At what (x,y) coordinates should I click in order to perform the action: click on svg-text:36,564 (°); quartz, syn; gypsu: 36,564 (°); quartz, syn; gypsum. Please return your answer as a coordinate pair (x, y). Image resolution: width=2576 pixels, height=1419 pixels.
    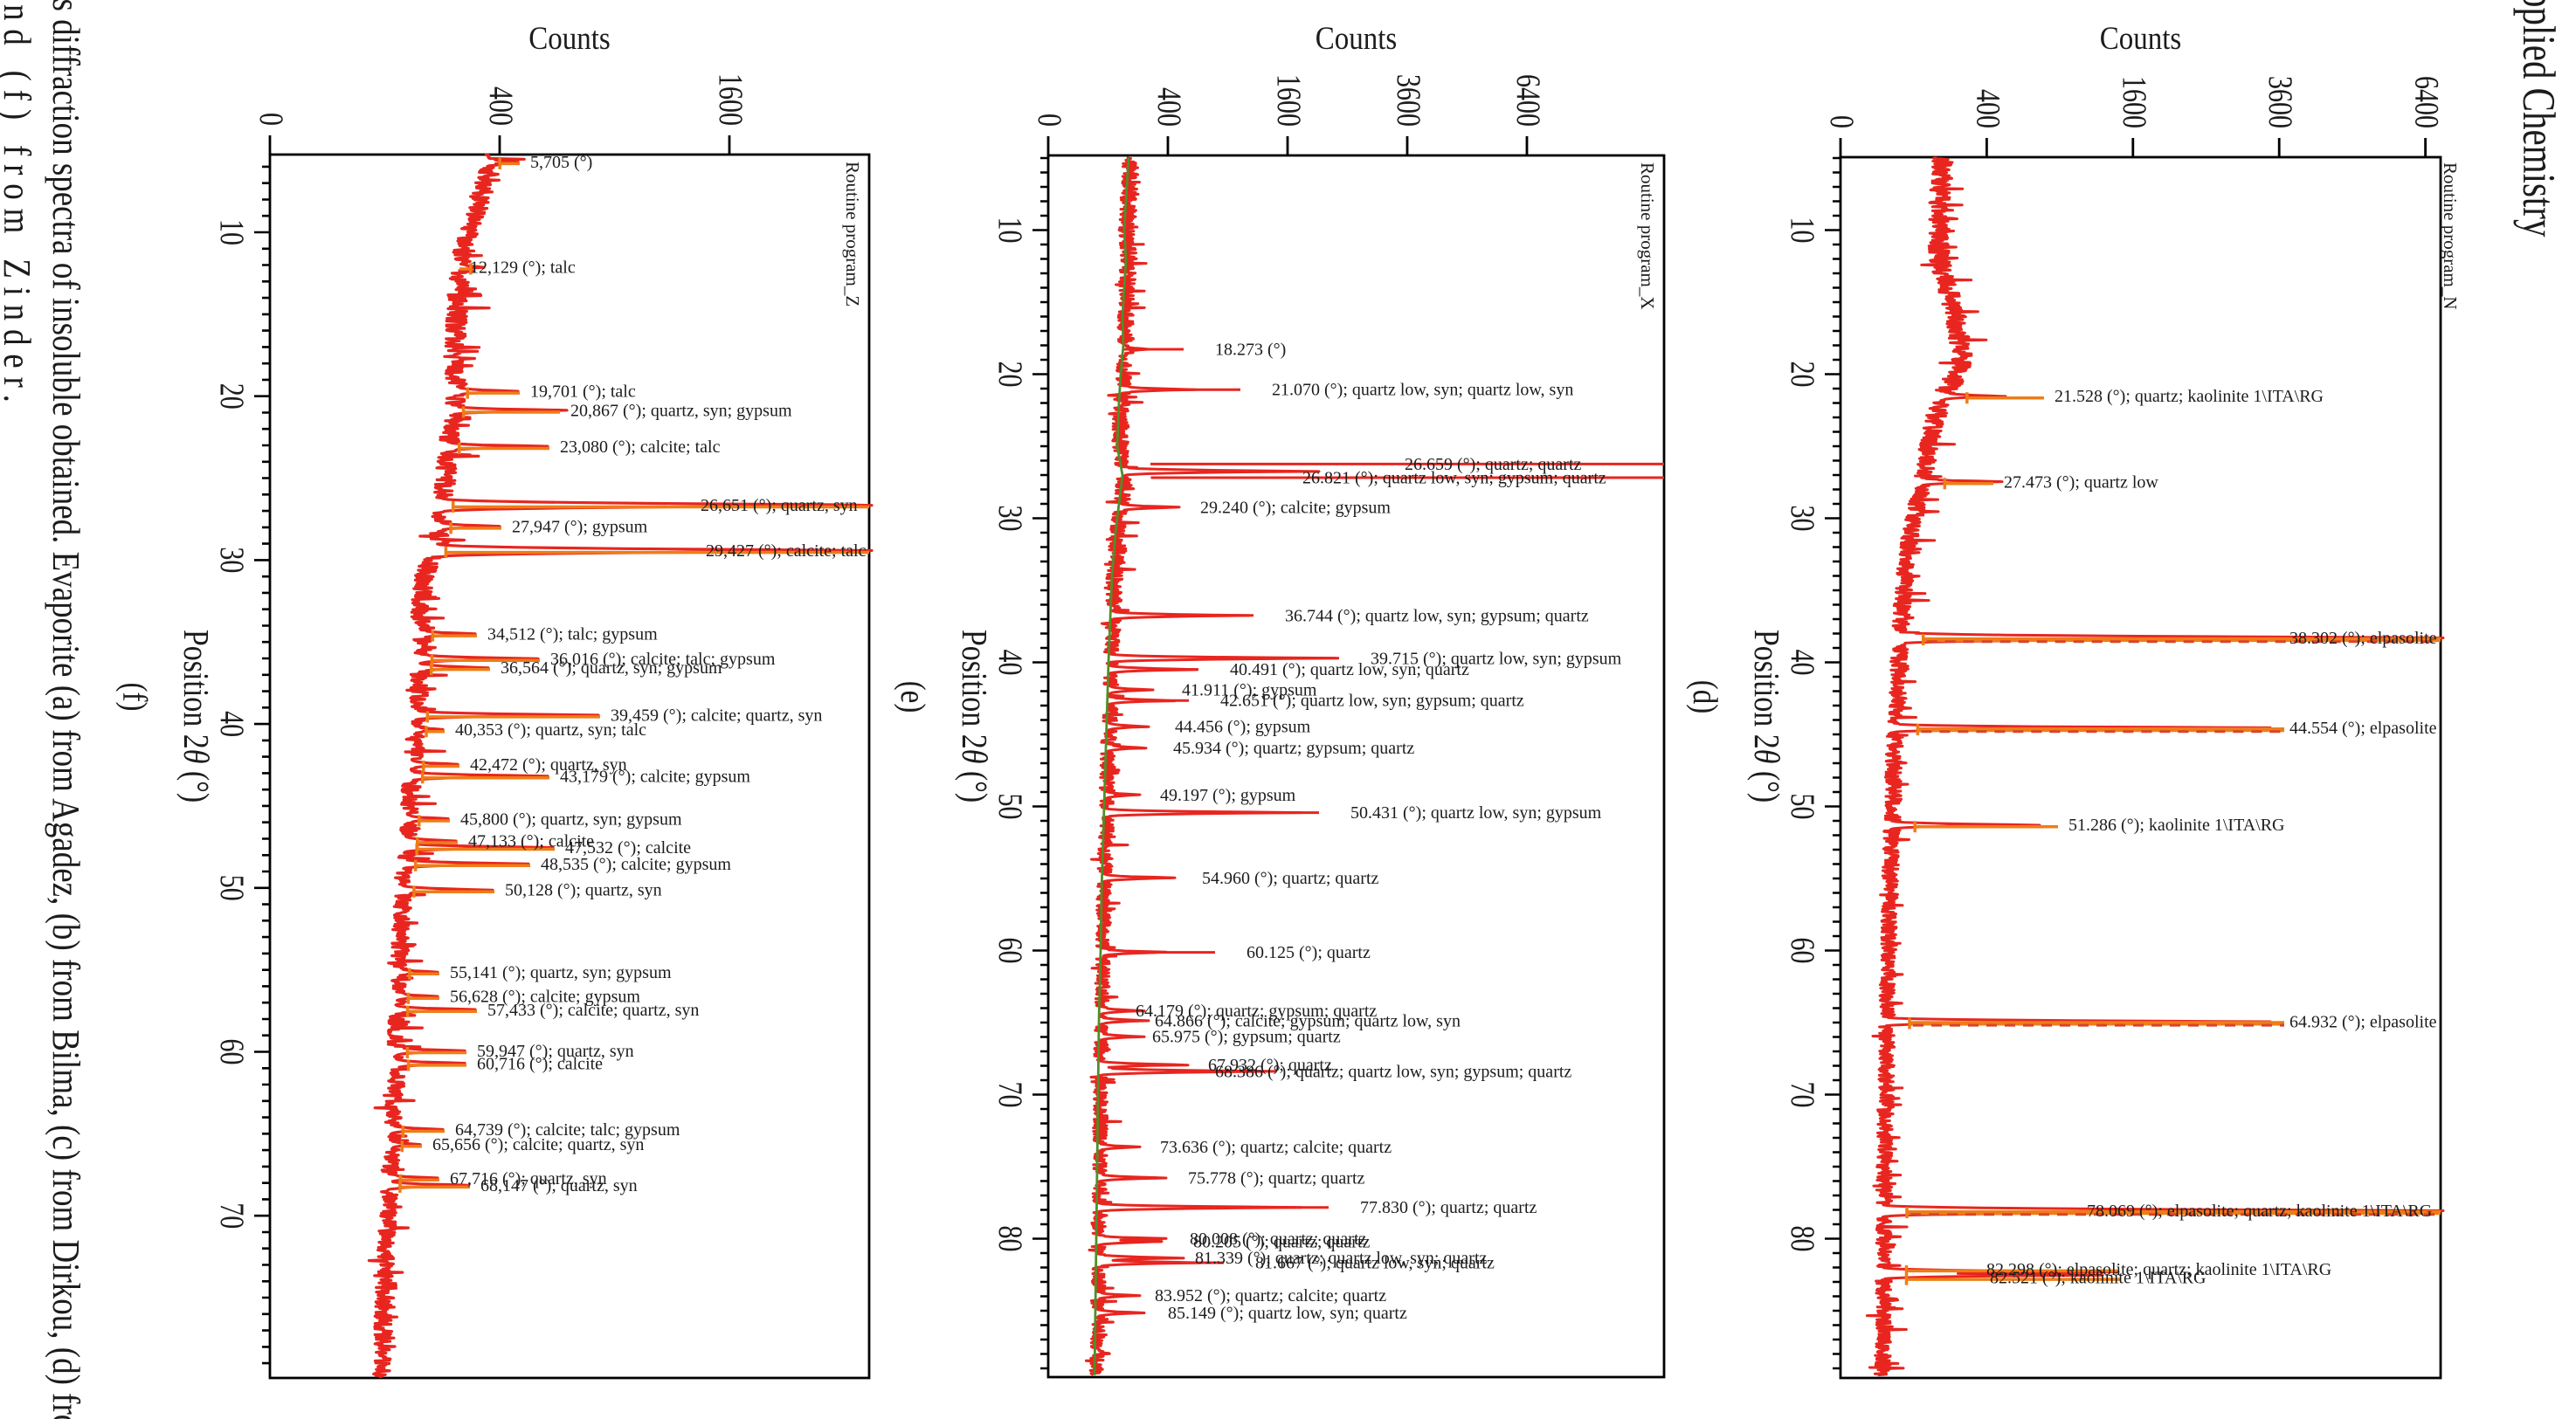
    Looking at the image, I should click on (611, 668).